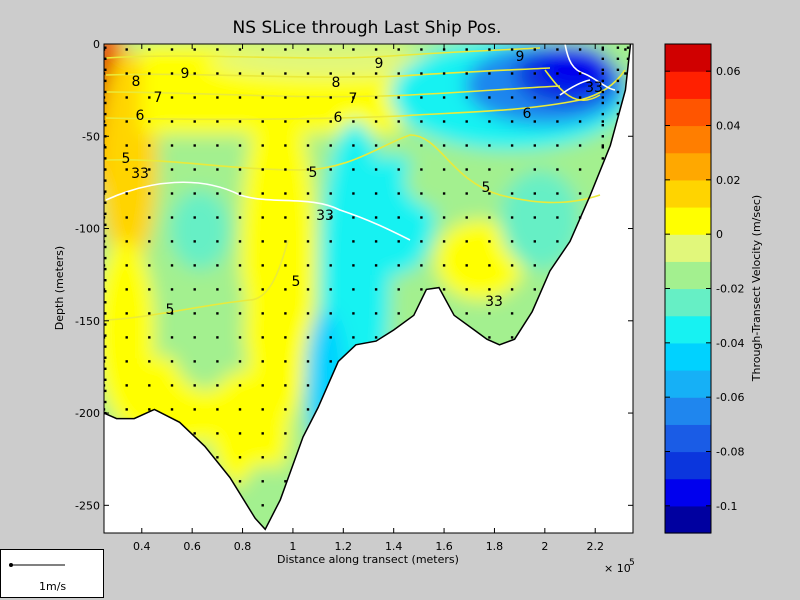 This screenshot has width=800, height=600. I want to click on colorbar-tick-label: 0.04, so click(728, 126).